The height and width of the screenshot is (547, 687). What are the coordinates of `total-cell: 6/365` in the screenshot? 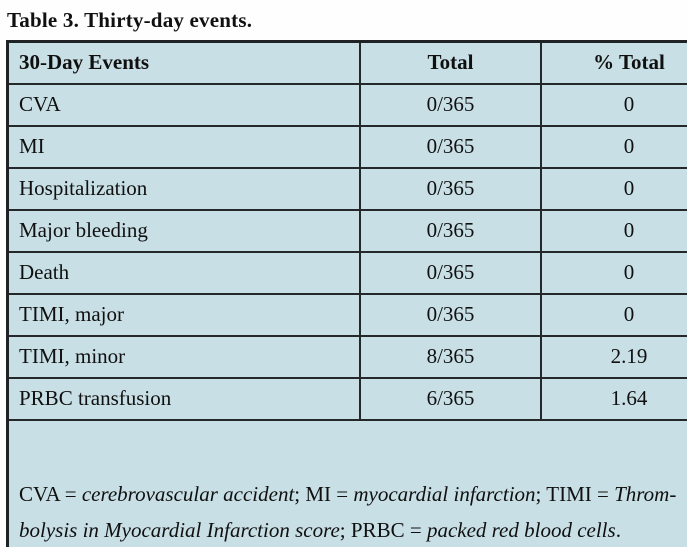 It's located at (450, 399).